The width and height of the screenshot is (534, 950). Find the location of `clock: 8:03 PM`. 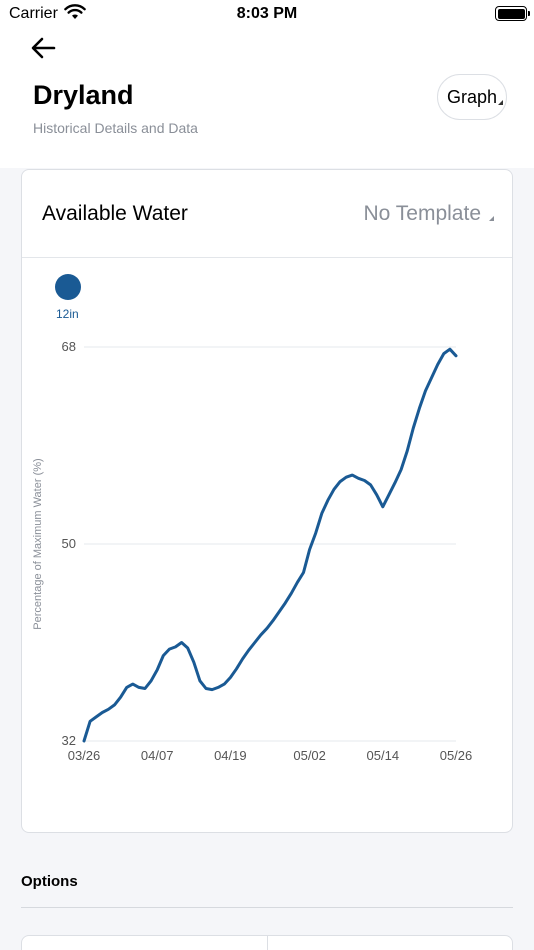

clock: 8:03 PM is located at coordinates (267, 13).